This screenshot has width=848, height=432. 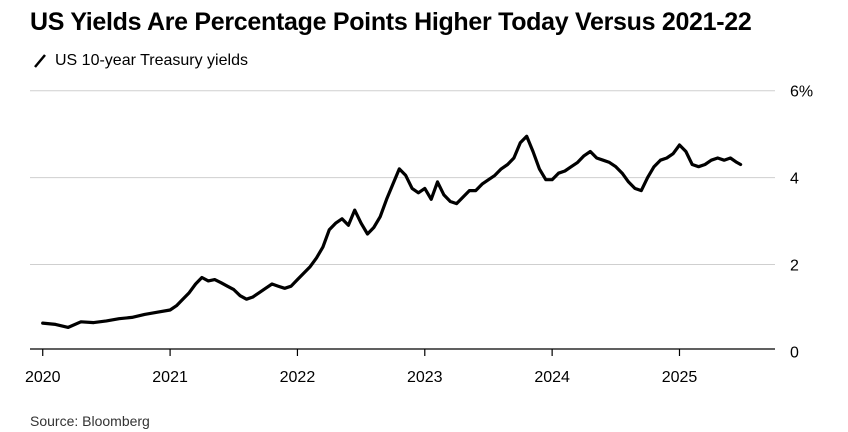 I want to click on y-tick-label: 6%, so click(x=801, y=92).